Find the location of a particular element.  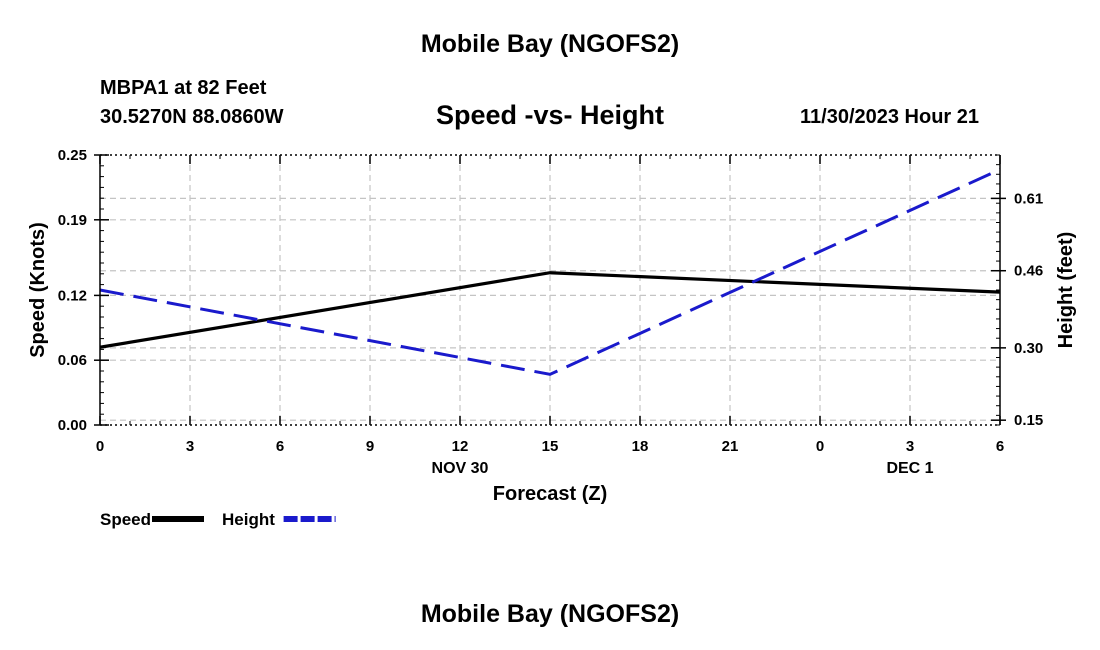

y-right-tick-label: 0.30 is located at coordinates (1028, 348).